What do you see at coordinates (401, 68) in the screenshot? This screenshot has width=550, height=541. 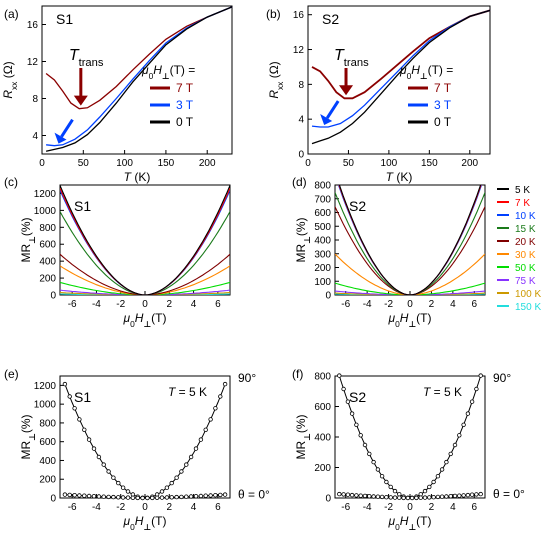 I see `series-line-3t` at bounding box center [401, 68].